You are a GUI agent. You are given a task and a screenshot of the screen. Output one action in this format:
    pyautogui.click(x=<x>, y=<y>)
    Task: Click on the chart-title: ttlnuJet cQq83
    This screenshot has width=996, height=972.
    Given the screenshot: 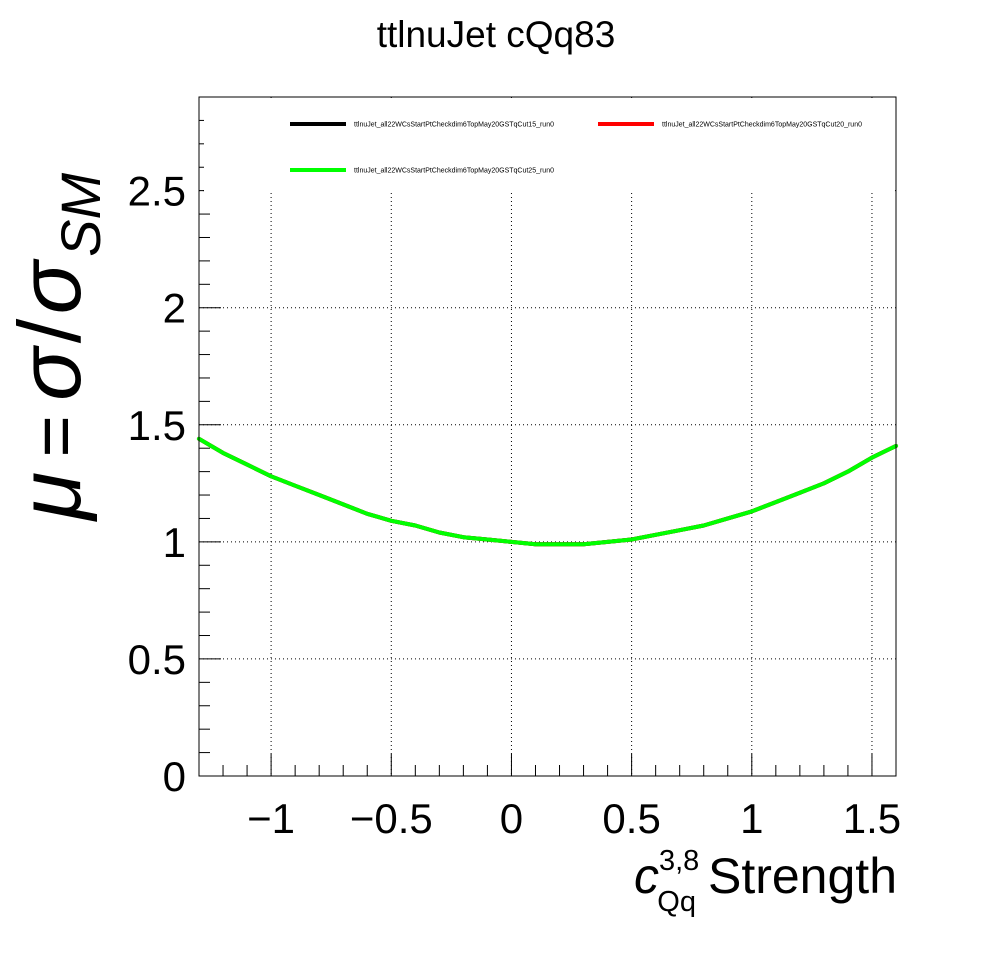 What is the action you would take?
    pyautogui.click(x=496, y=34)
    